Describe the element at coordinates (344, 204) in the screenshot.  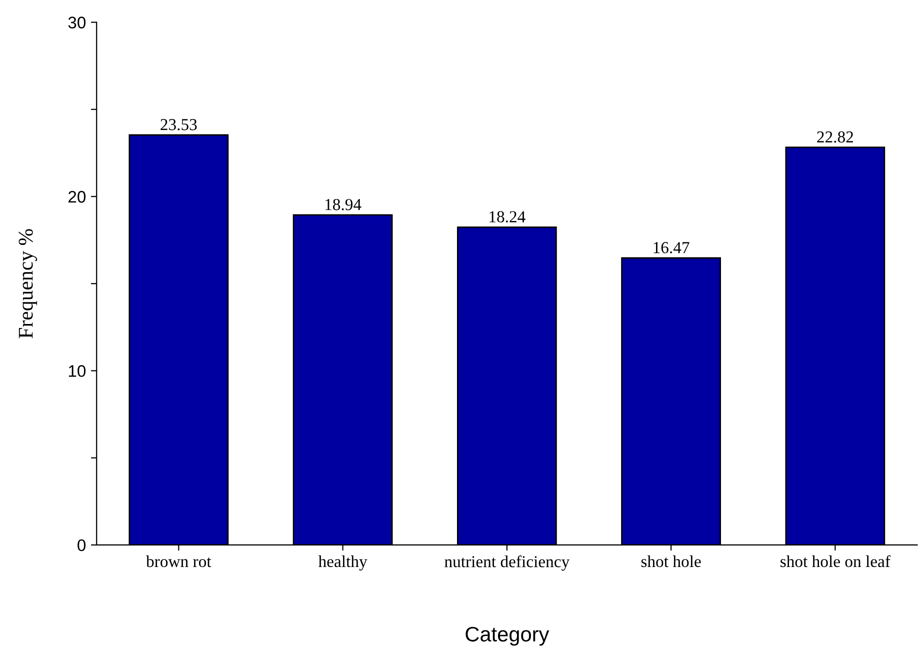
I see `data-label: 18.94` at that location.